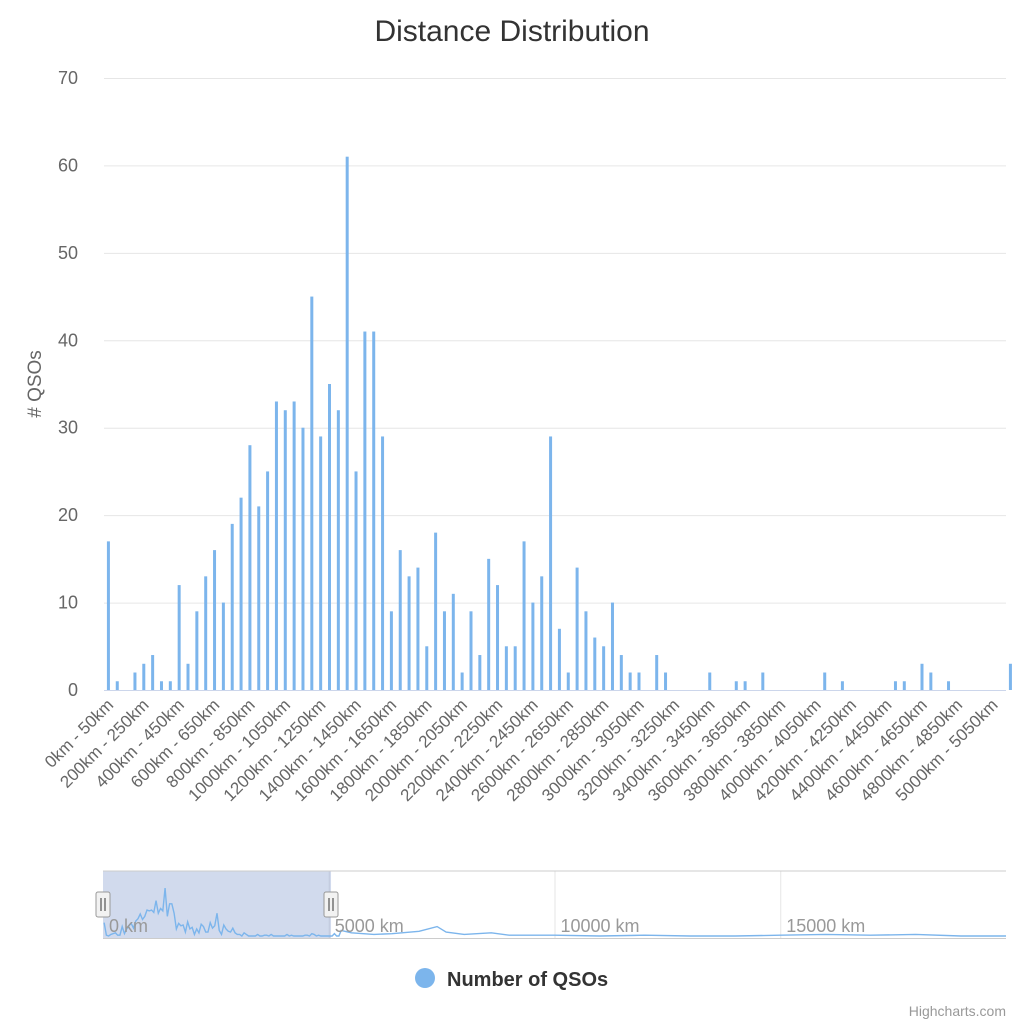  What do you see at coordinates (550, 904) in the screenshot?
I see `navigator: 0 km 5000 km 10000 km 15000 km` at bounding box center [550, 904].